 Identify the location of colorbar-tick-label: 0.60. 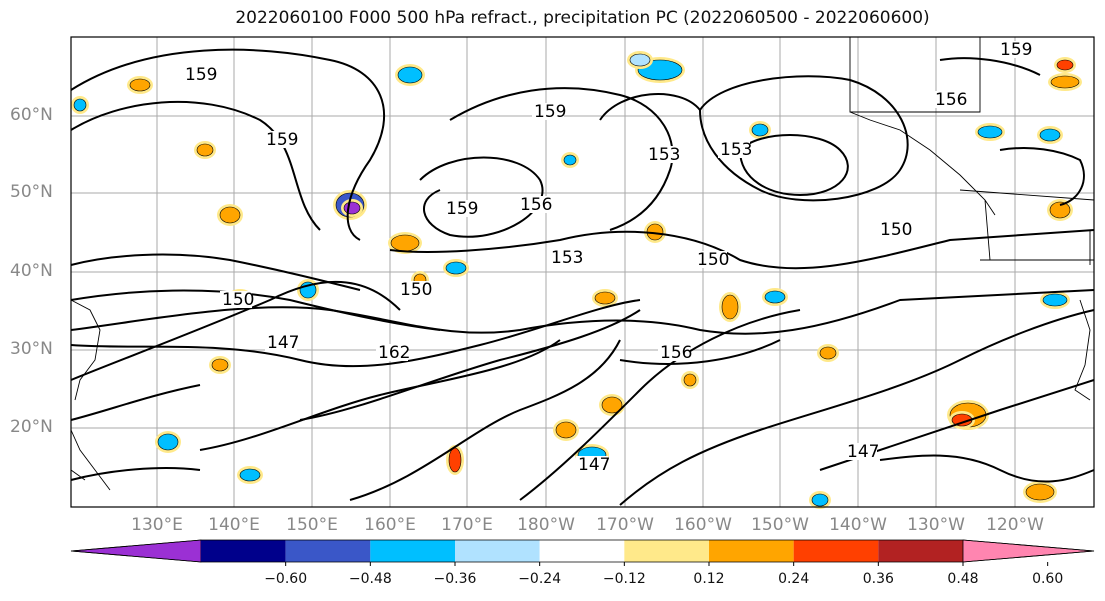
(1048, 579).